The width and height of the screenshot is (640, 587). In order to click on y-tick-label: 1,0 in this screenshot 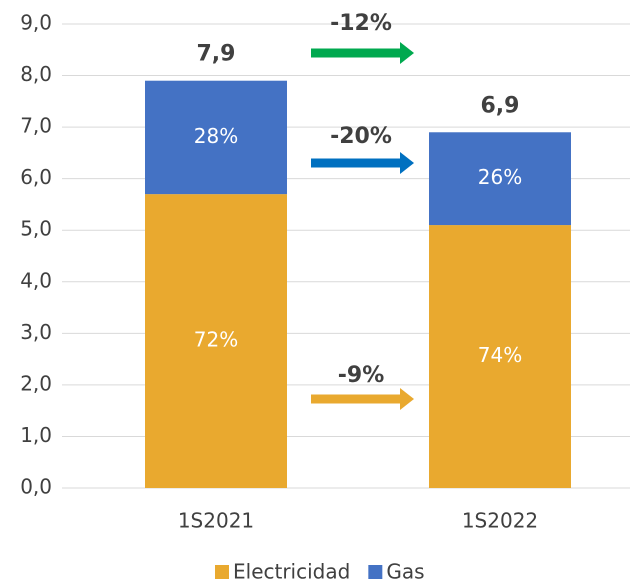, I will do `click(36, 435)`.